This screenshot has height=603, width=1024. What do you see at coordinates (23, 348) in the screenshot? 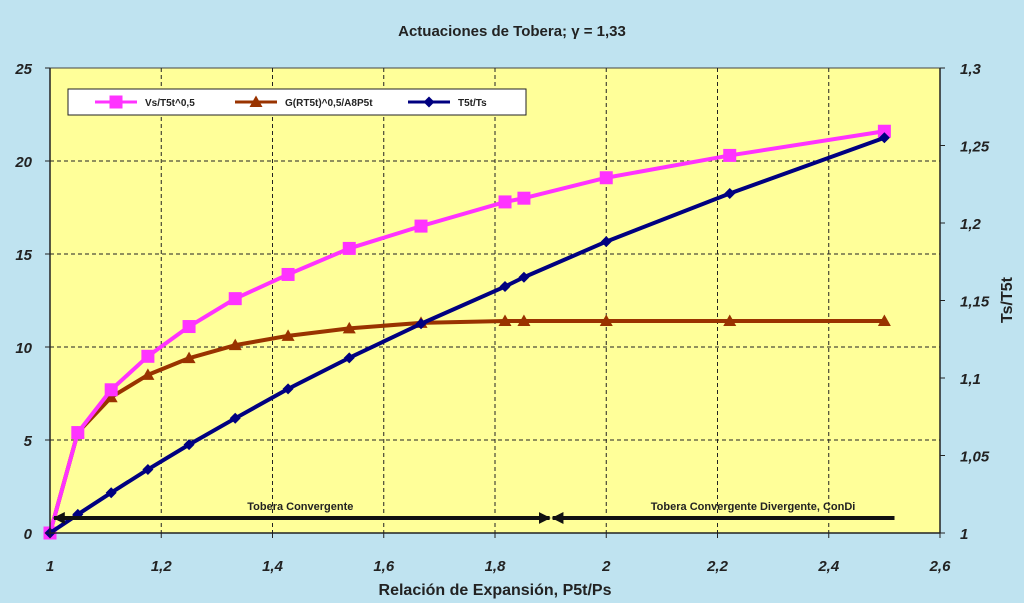
I see `y-tick-label: 10` at bounding box center [23, 348].